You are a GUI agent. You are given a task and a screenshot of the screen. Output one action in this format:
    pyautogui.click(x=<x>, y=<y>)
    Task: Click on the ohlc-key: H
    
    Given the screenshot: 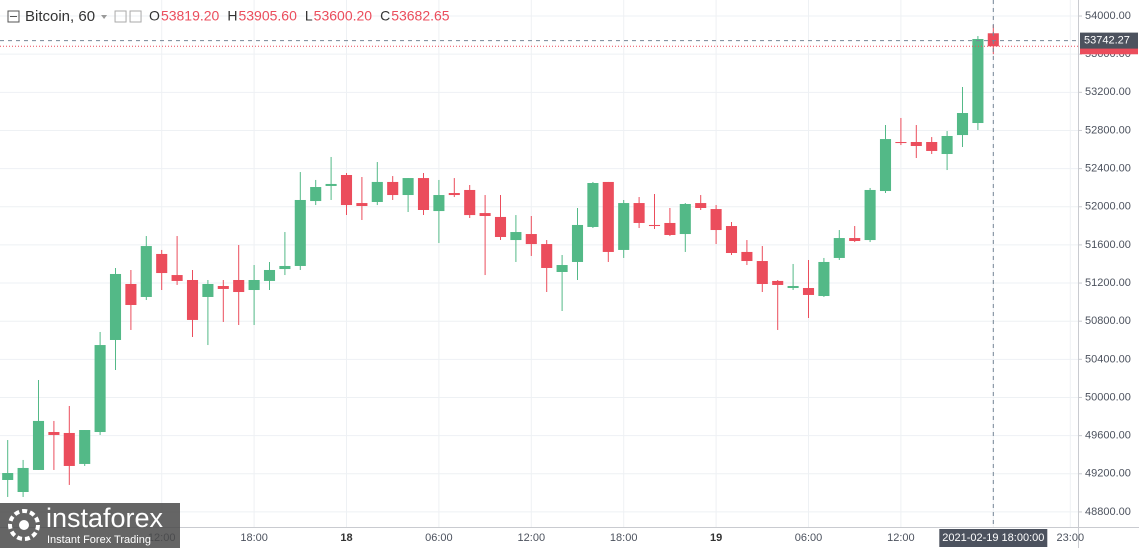 What is the action you would take?
    pyautogui.click(x=232, y=16)
    